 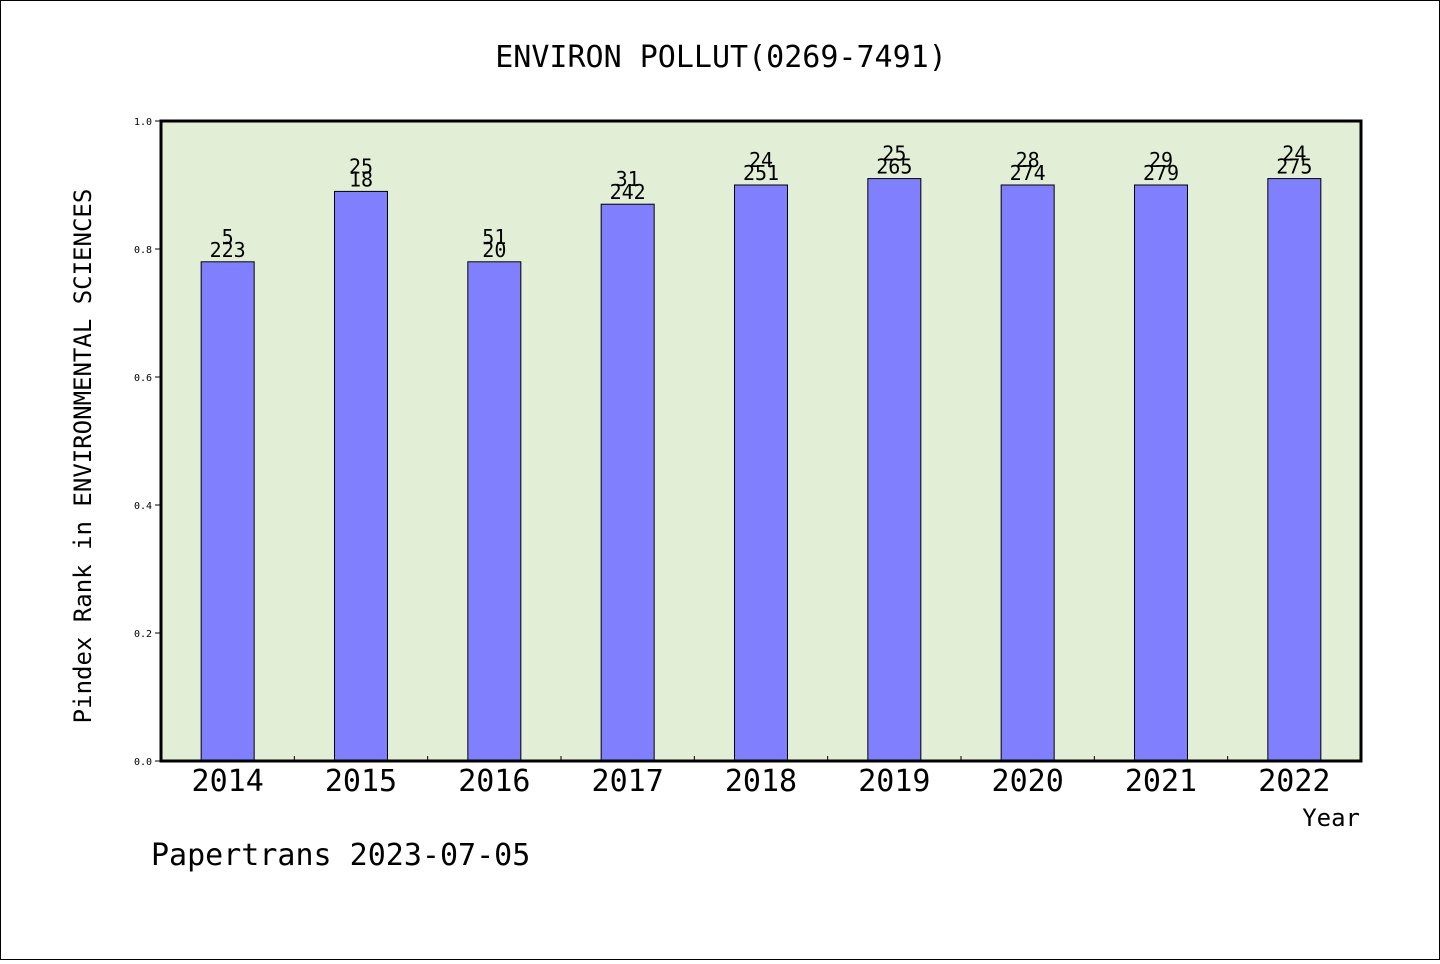 What do you see at coordinates (83, 456) in the screenshot?
I see `y-axis-label: Pindex Rank in ENVIRONMENTAL SCIENCES` at bounding box center [83, 456].